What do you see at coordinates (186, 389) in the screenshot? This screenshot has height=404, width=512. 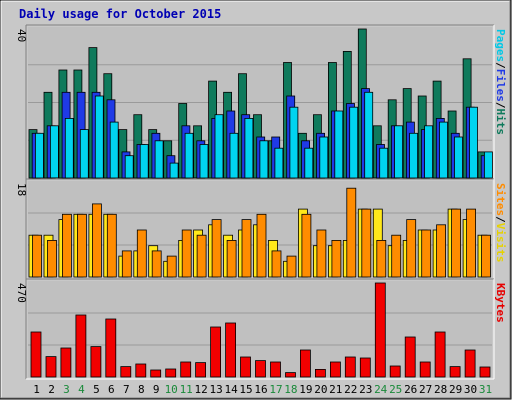 I see `x-tick-label-day-11: 11` at bounding box center [186, 389].